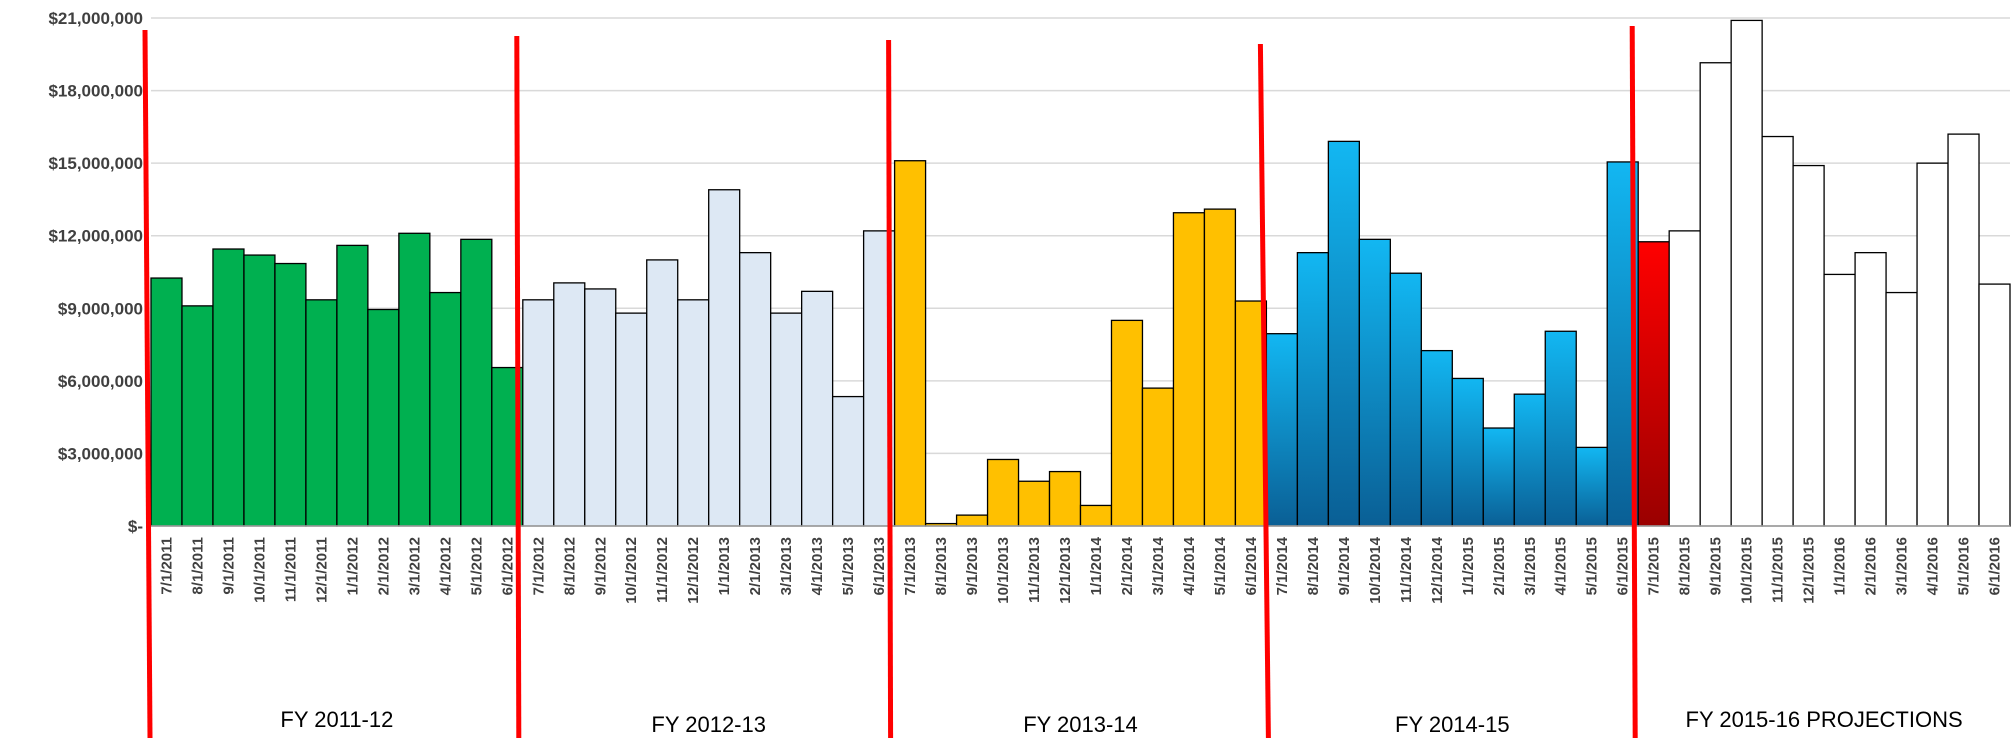  What do you see at coordinates (941, 566) in the screenshot?
I see `x-tick-label: 8/1/2013` at bounding box center [941, 566].